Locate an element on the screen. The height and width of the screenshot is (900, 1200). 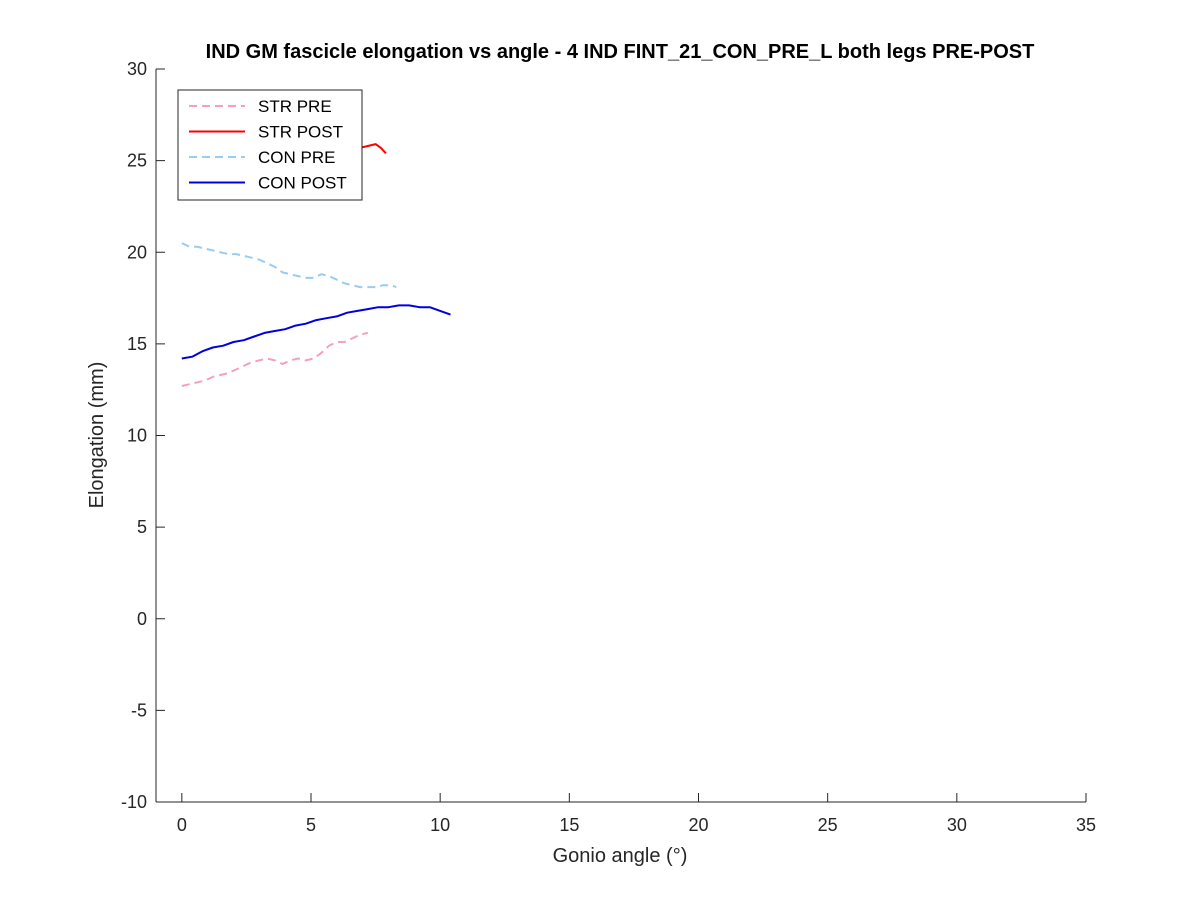
legend: STR PRE STR POST CON PRE CON POST is located at coordinates (270, 145).